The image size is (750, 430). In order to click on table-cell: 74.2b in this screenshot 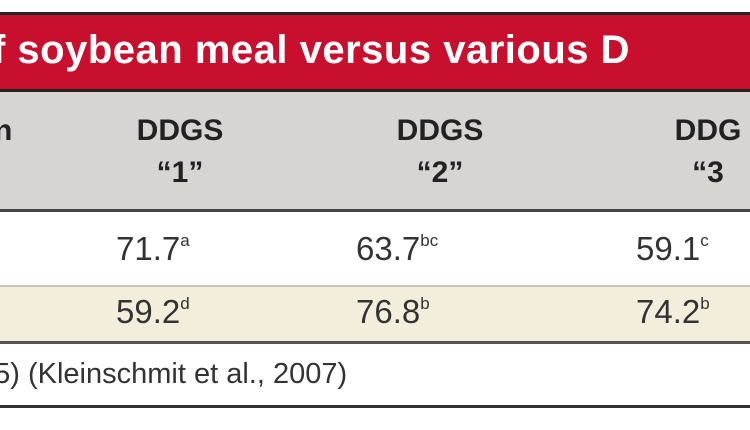, I will do `click(673, 312)`.